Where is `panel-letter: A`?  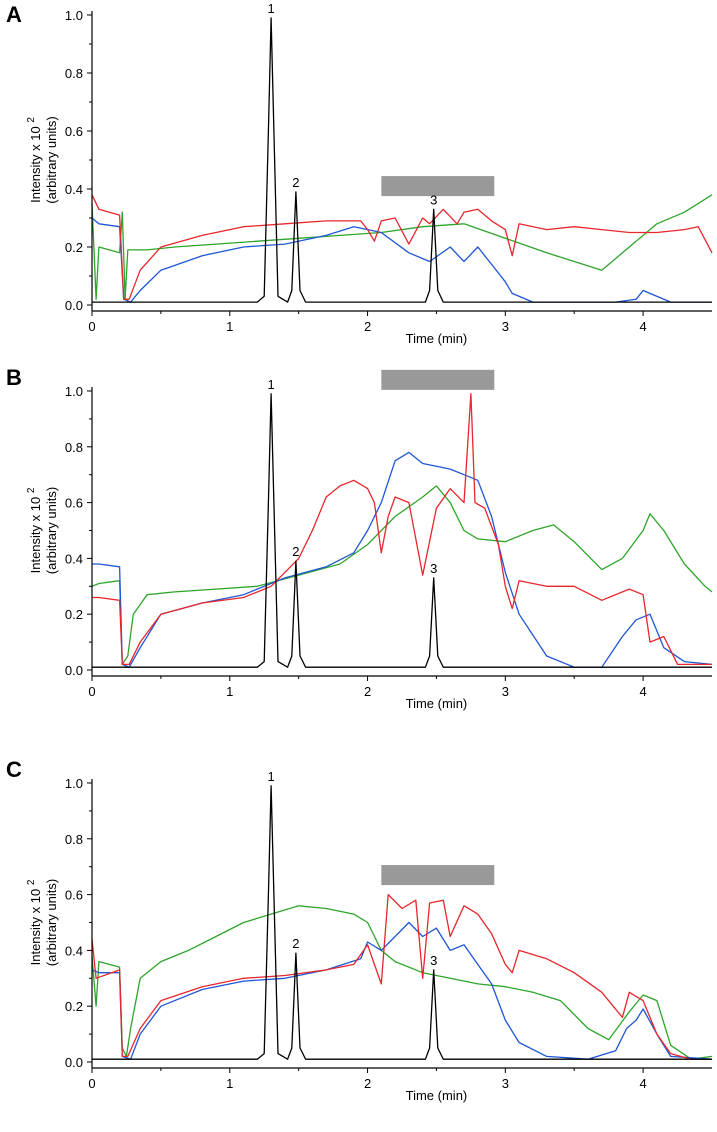
panel-letter: A is located at coordinates (14, 14).